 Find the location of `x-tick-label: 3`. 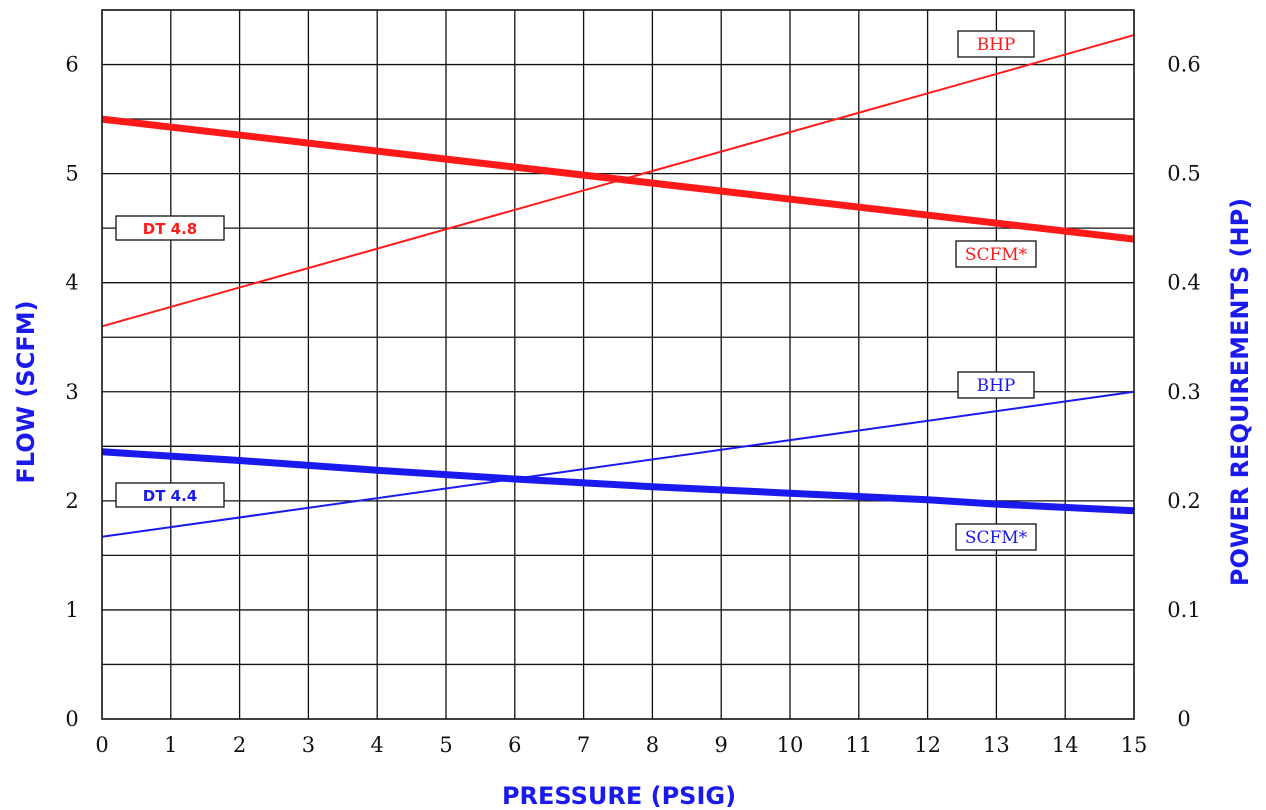

x-tick-label: 3 is located at coordinates (308, 745).